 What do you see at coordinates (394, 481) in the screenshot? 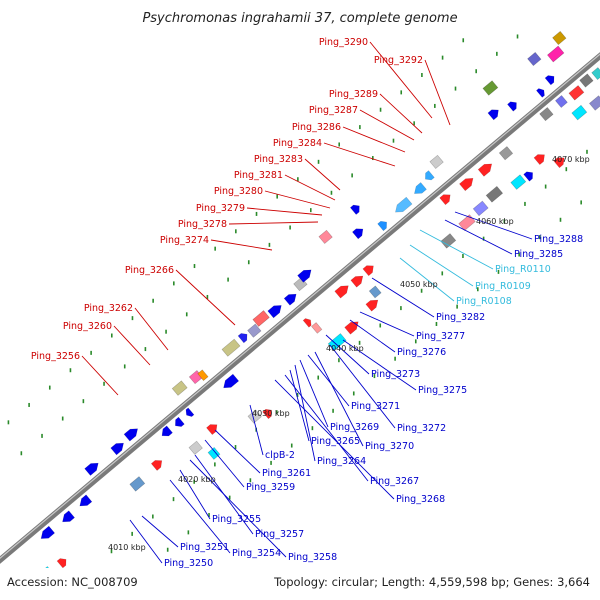
I see `gene-label: Ping_3267` at bounding box center [394, 481].